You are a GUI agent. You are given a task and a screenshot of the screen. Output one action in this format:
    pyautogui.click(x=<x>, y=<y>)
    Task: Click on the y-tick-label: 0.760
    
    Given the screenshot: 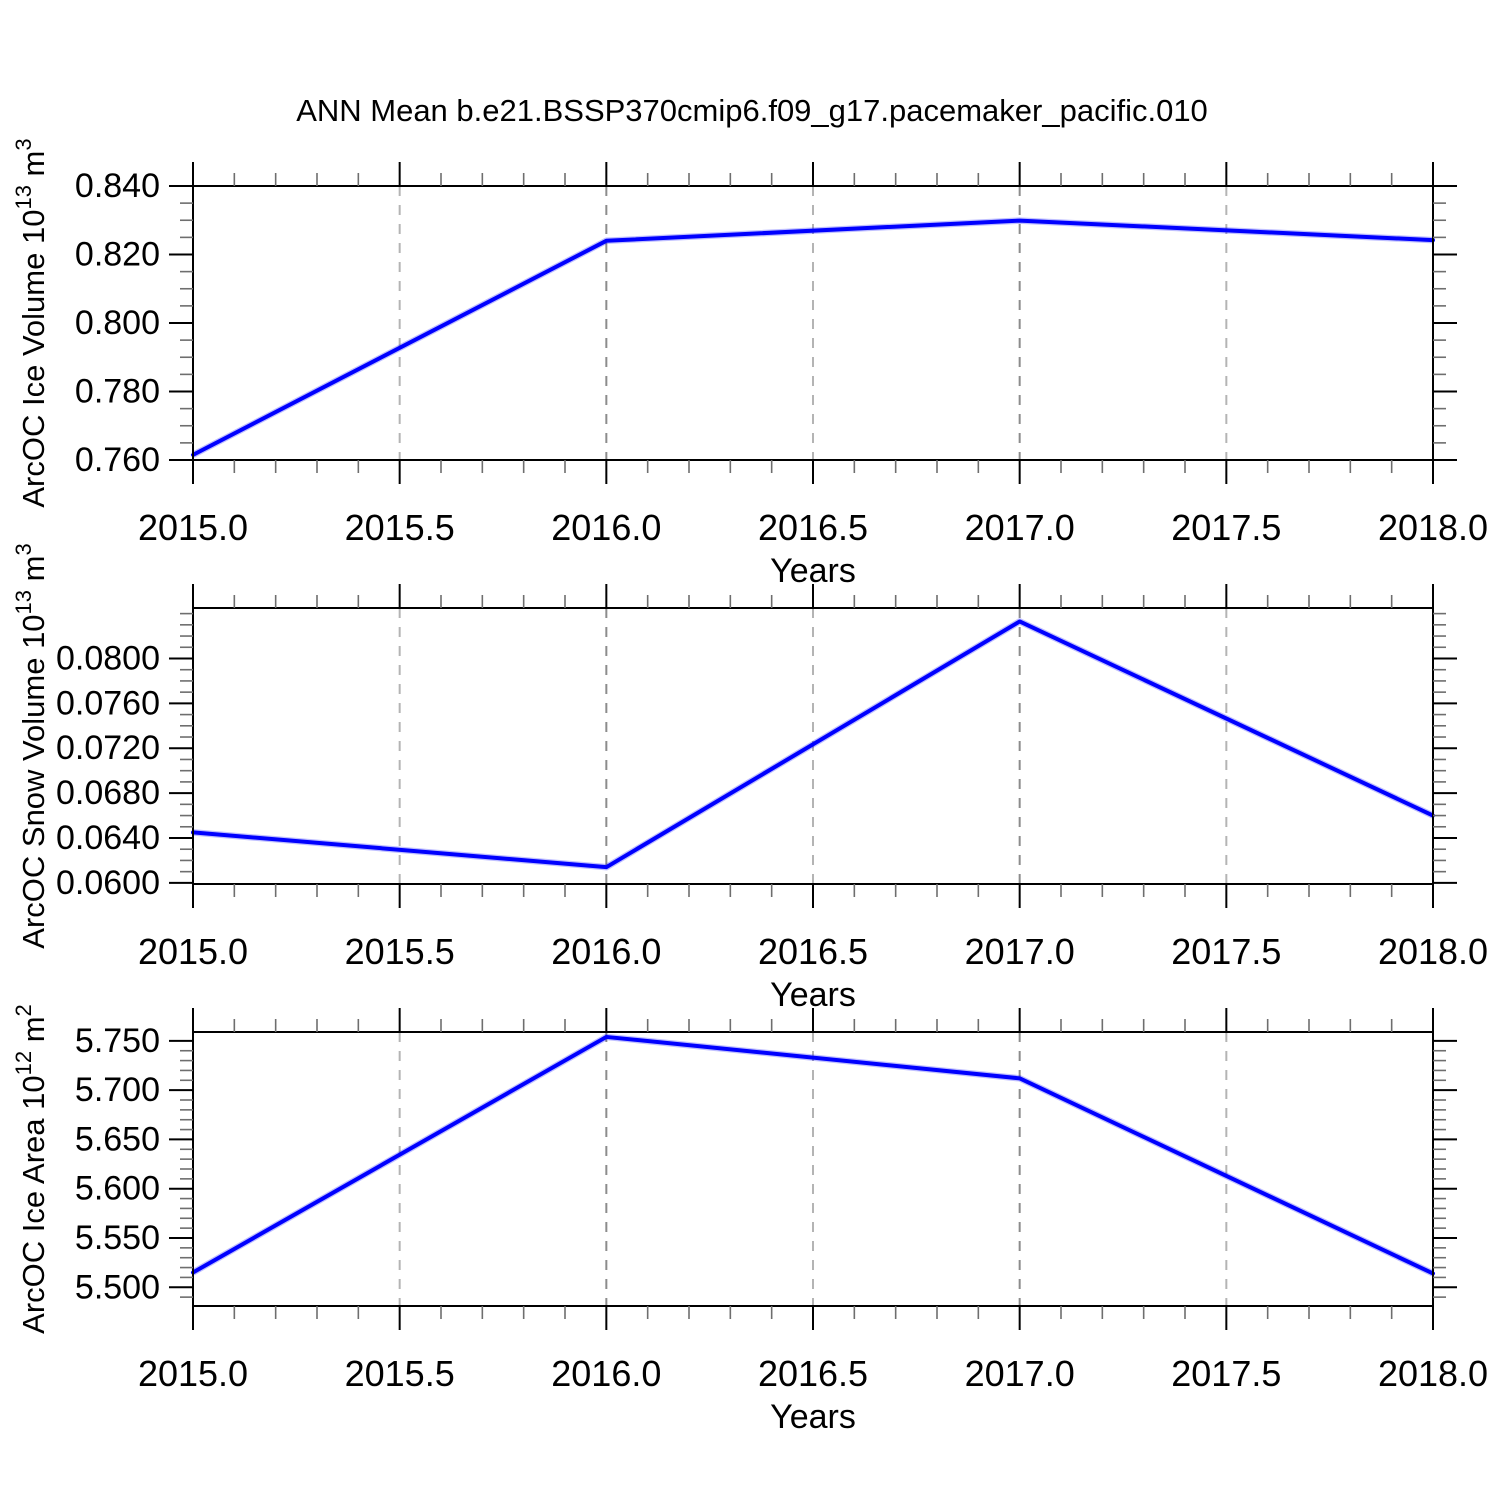 What is the action you would take?
    pyautogui.click(x=117, y=460)
    